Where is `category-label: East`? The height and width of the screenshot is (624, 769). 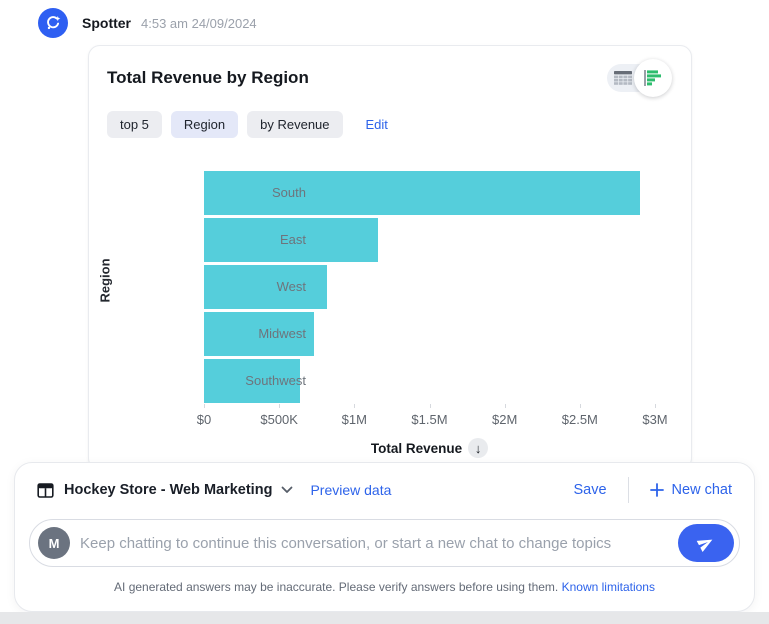 category-label: East is located at coordinates (292, 239).